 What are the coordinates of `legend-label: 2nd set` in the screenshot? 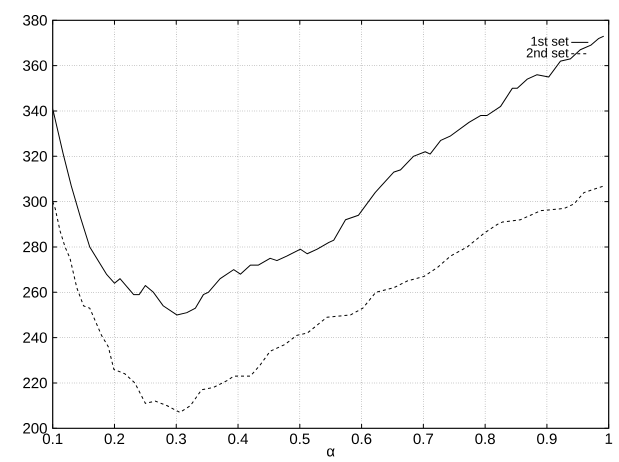 It's located at (547, 53).